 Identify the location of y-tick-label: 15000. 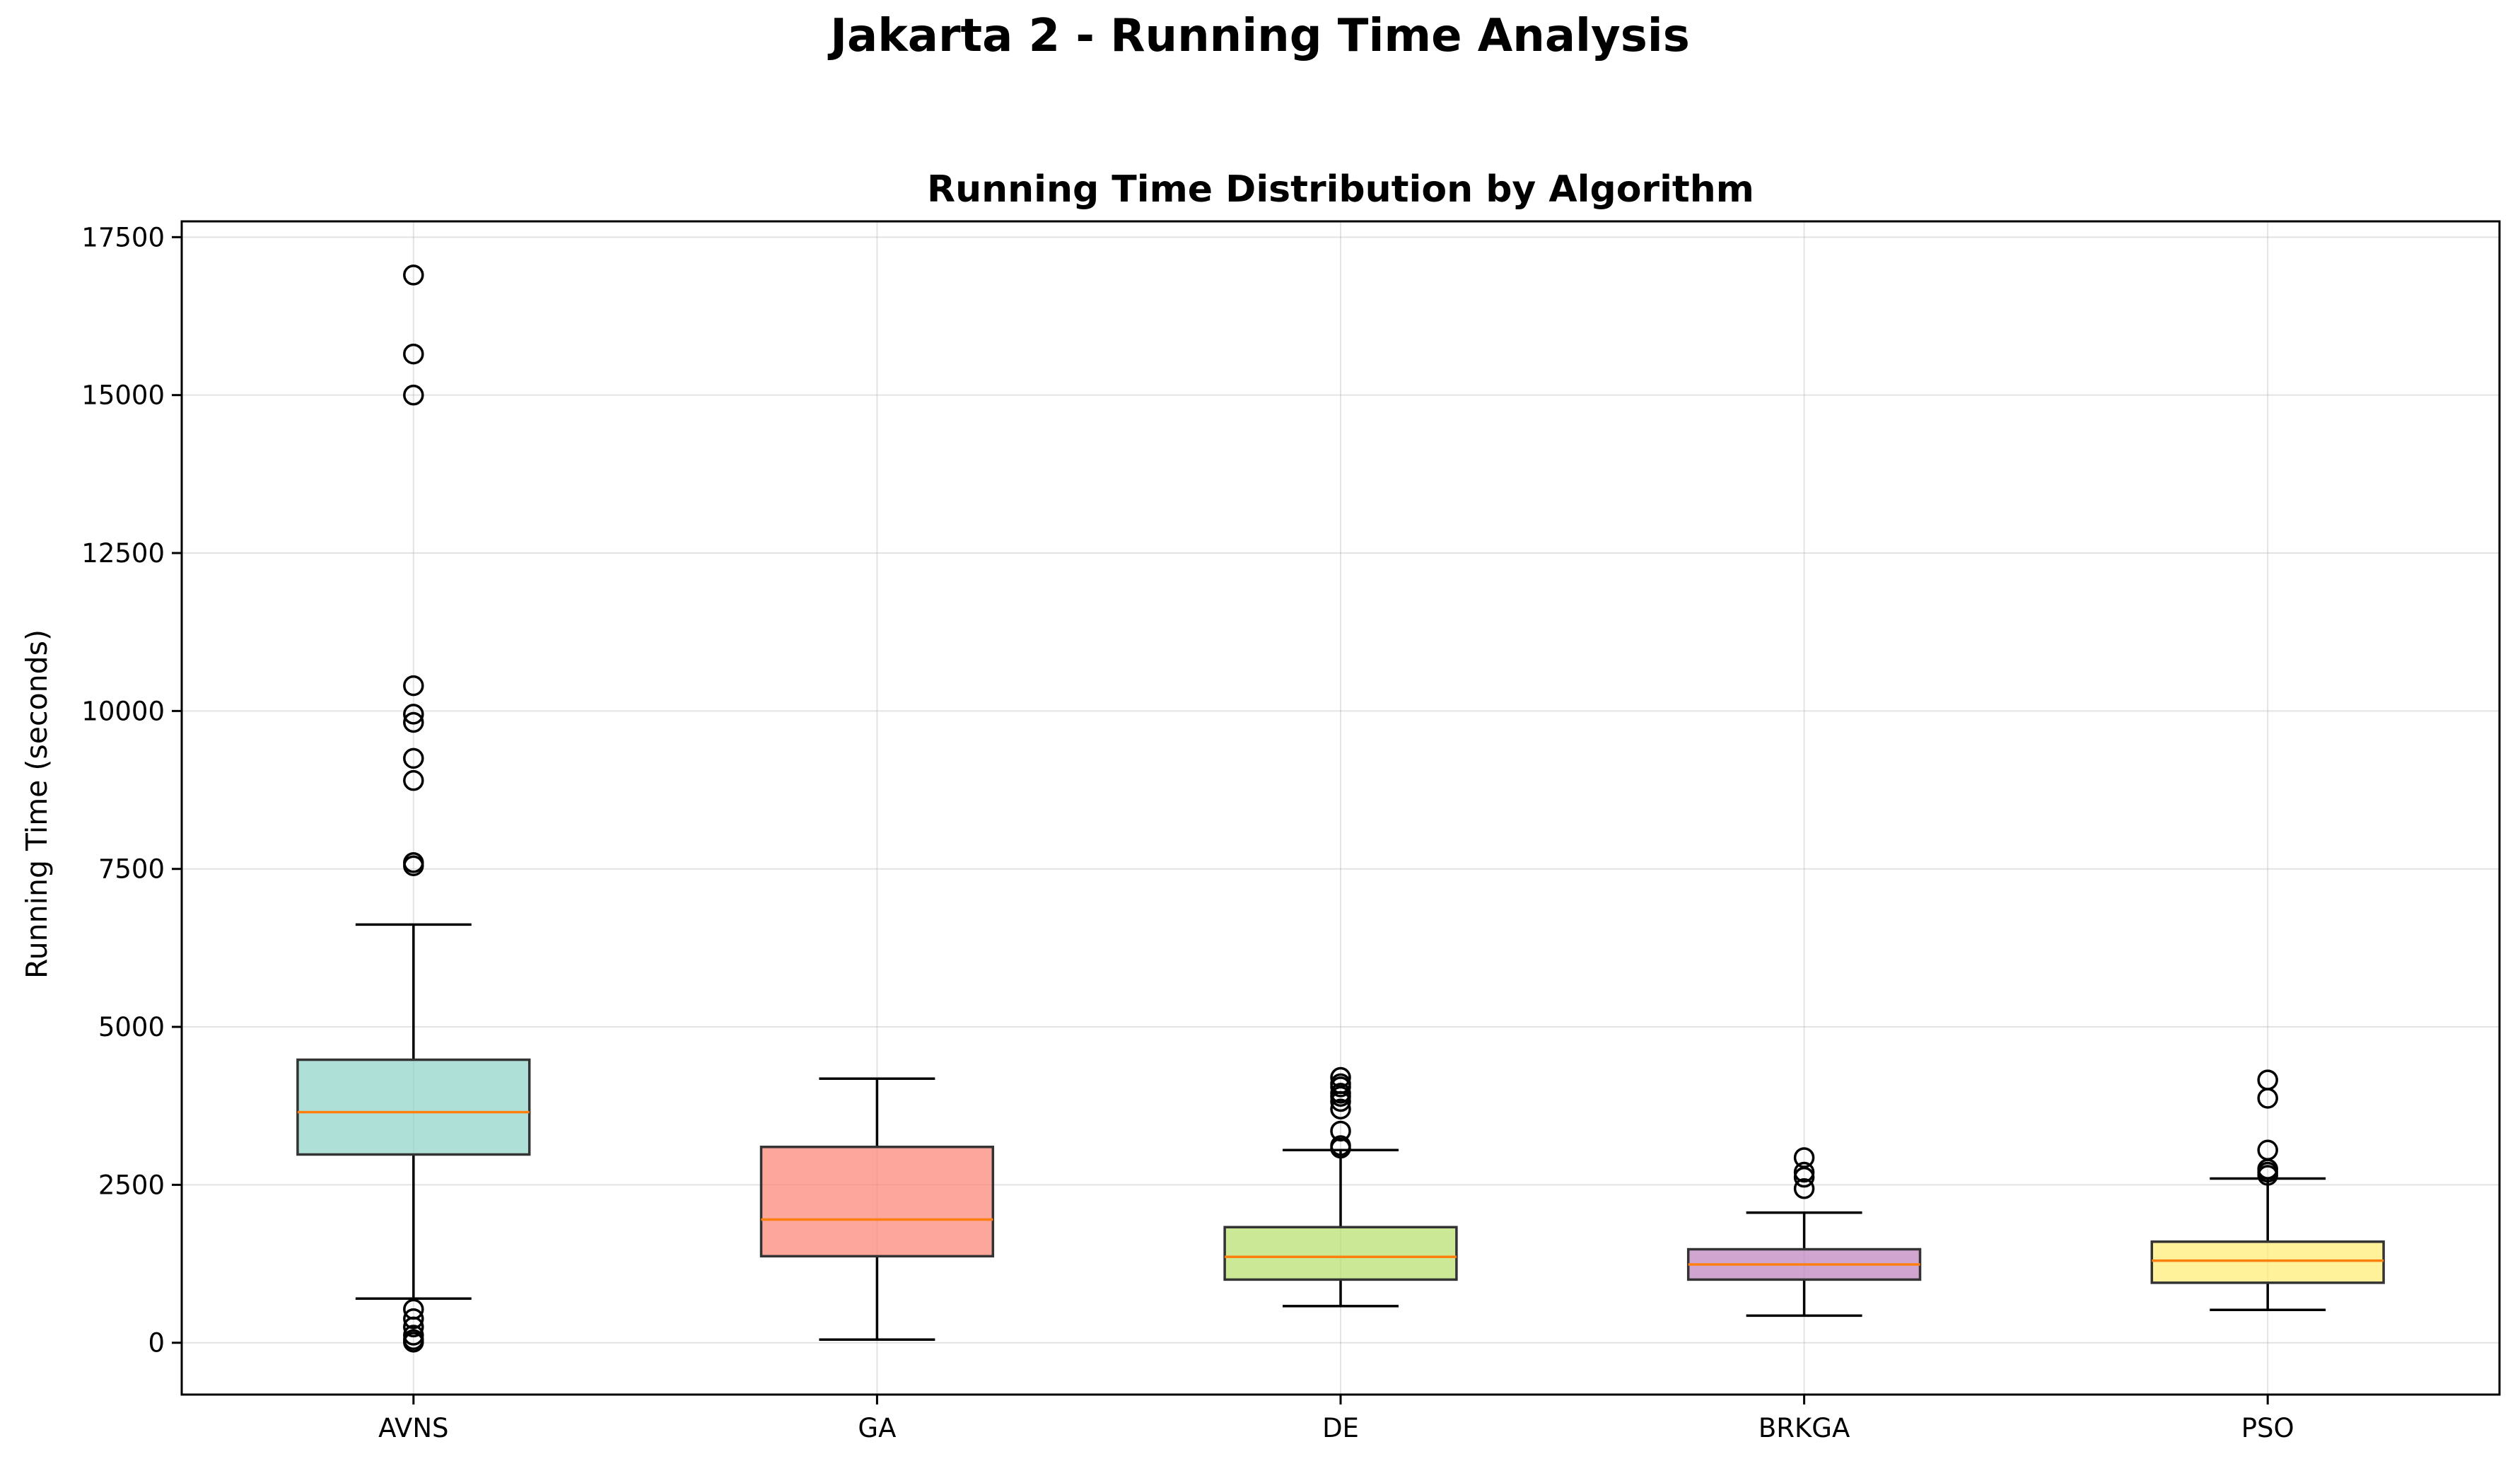
(123, 395).